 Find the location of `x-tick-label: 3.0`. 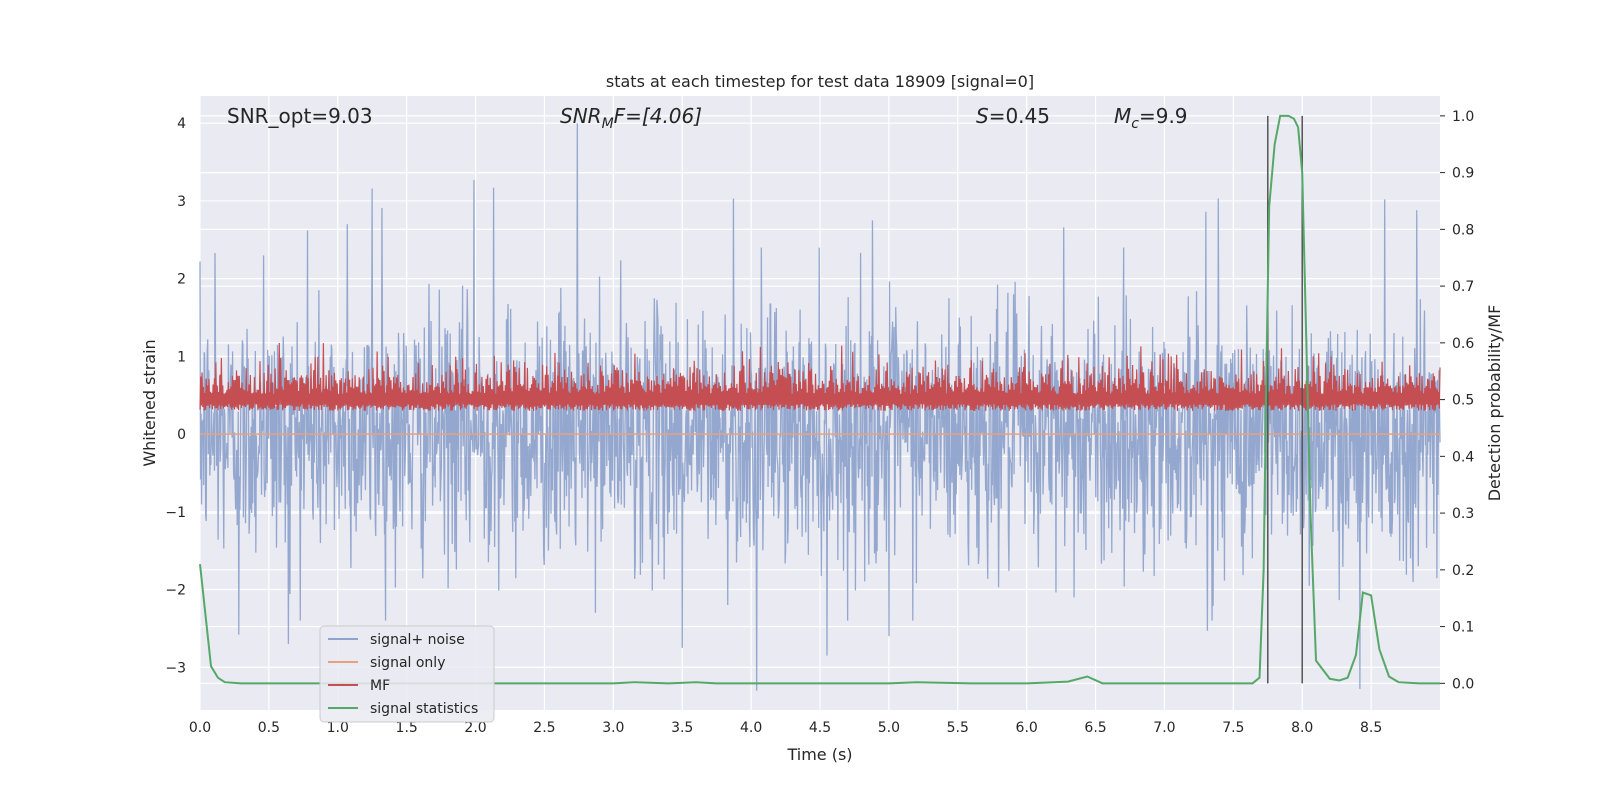

x-tick-label: 3.0 is located at coordinates (613, 728).